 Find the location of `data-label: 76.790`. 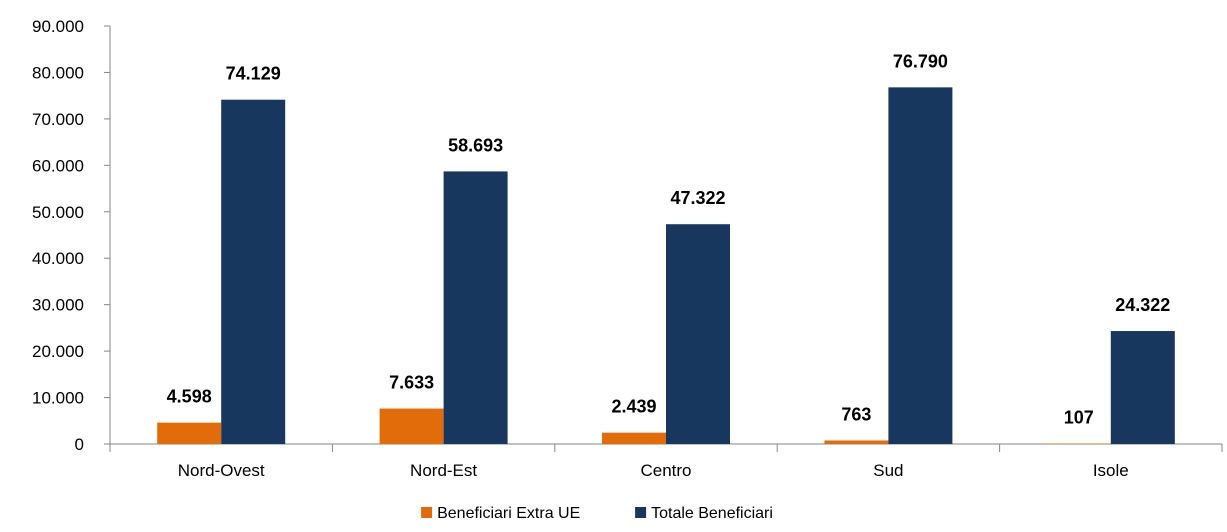

data-label: 76.790 is located at coordinates (920, 61).